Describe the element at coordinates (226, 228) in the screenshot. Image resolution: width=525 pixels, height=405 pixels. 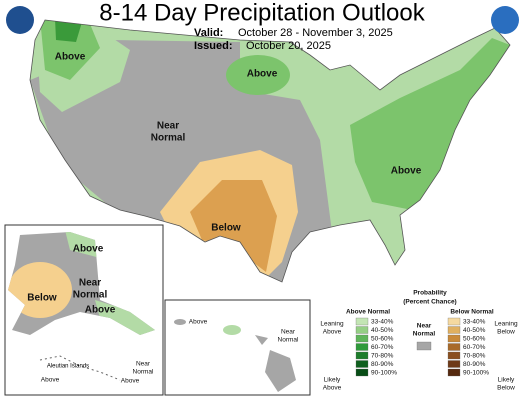
I see `region-label: Below` at that location.